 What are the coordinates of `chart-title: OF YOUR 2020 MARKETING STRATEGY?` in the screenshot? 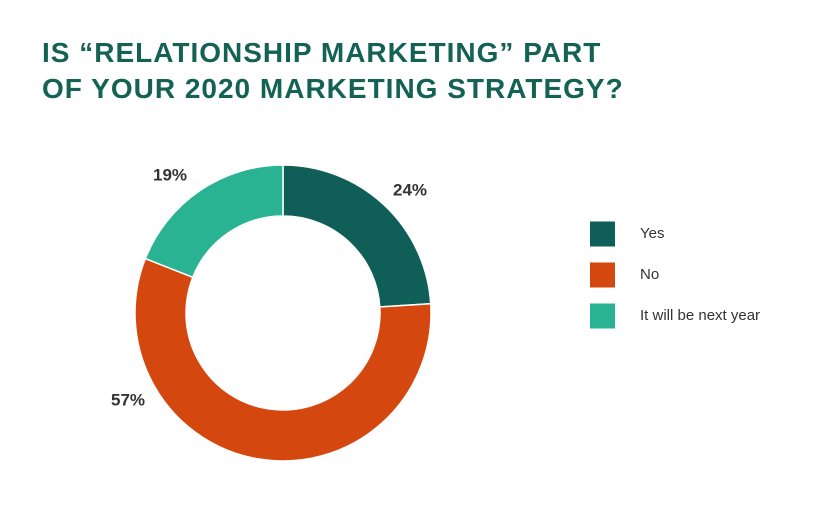 It's located at (333, 88).